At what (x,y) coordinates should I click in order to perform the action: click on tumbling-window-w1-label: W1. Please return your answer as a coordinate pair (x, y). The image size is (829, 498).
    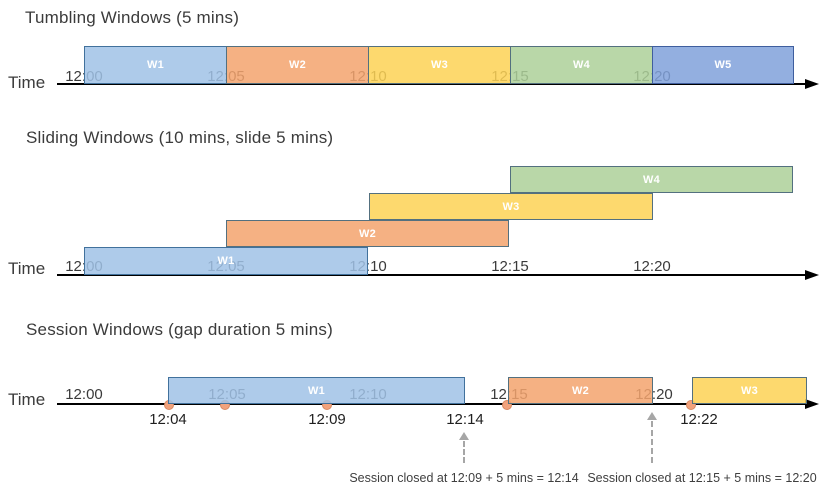
    Looking at the image, I should click on (155, 65).